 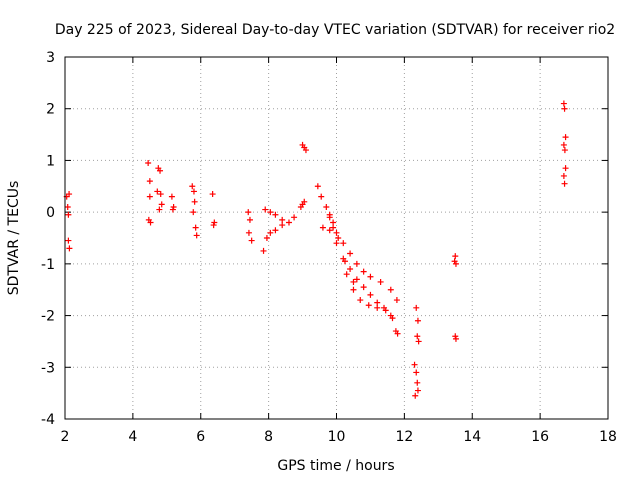 I want to click on y-tick-label: -2, so click(x=48, y=317).